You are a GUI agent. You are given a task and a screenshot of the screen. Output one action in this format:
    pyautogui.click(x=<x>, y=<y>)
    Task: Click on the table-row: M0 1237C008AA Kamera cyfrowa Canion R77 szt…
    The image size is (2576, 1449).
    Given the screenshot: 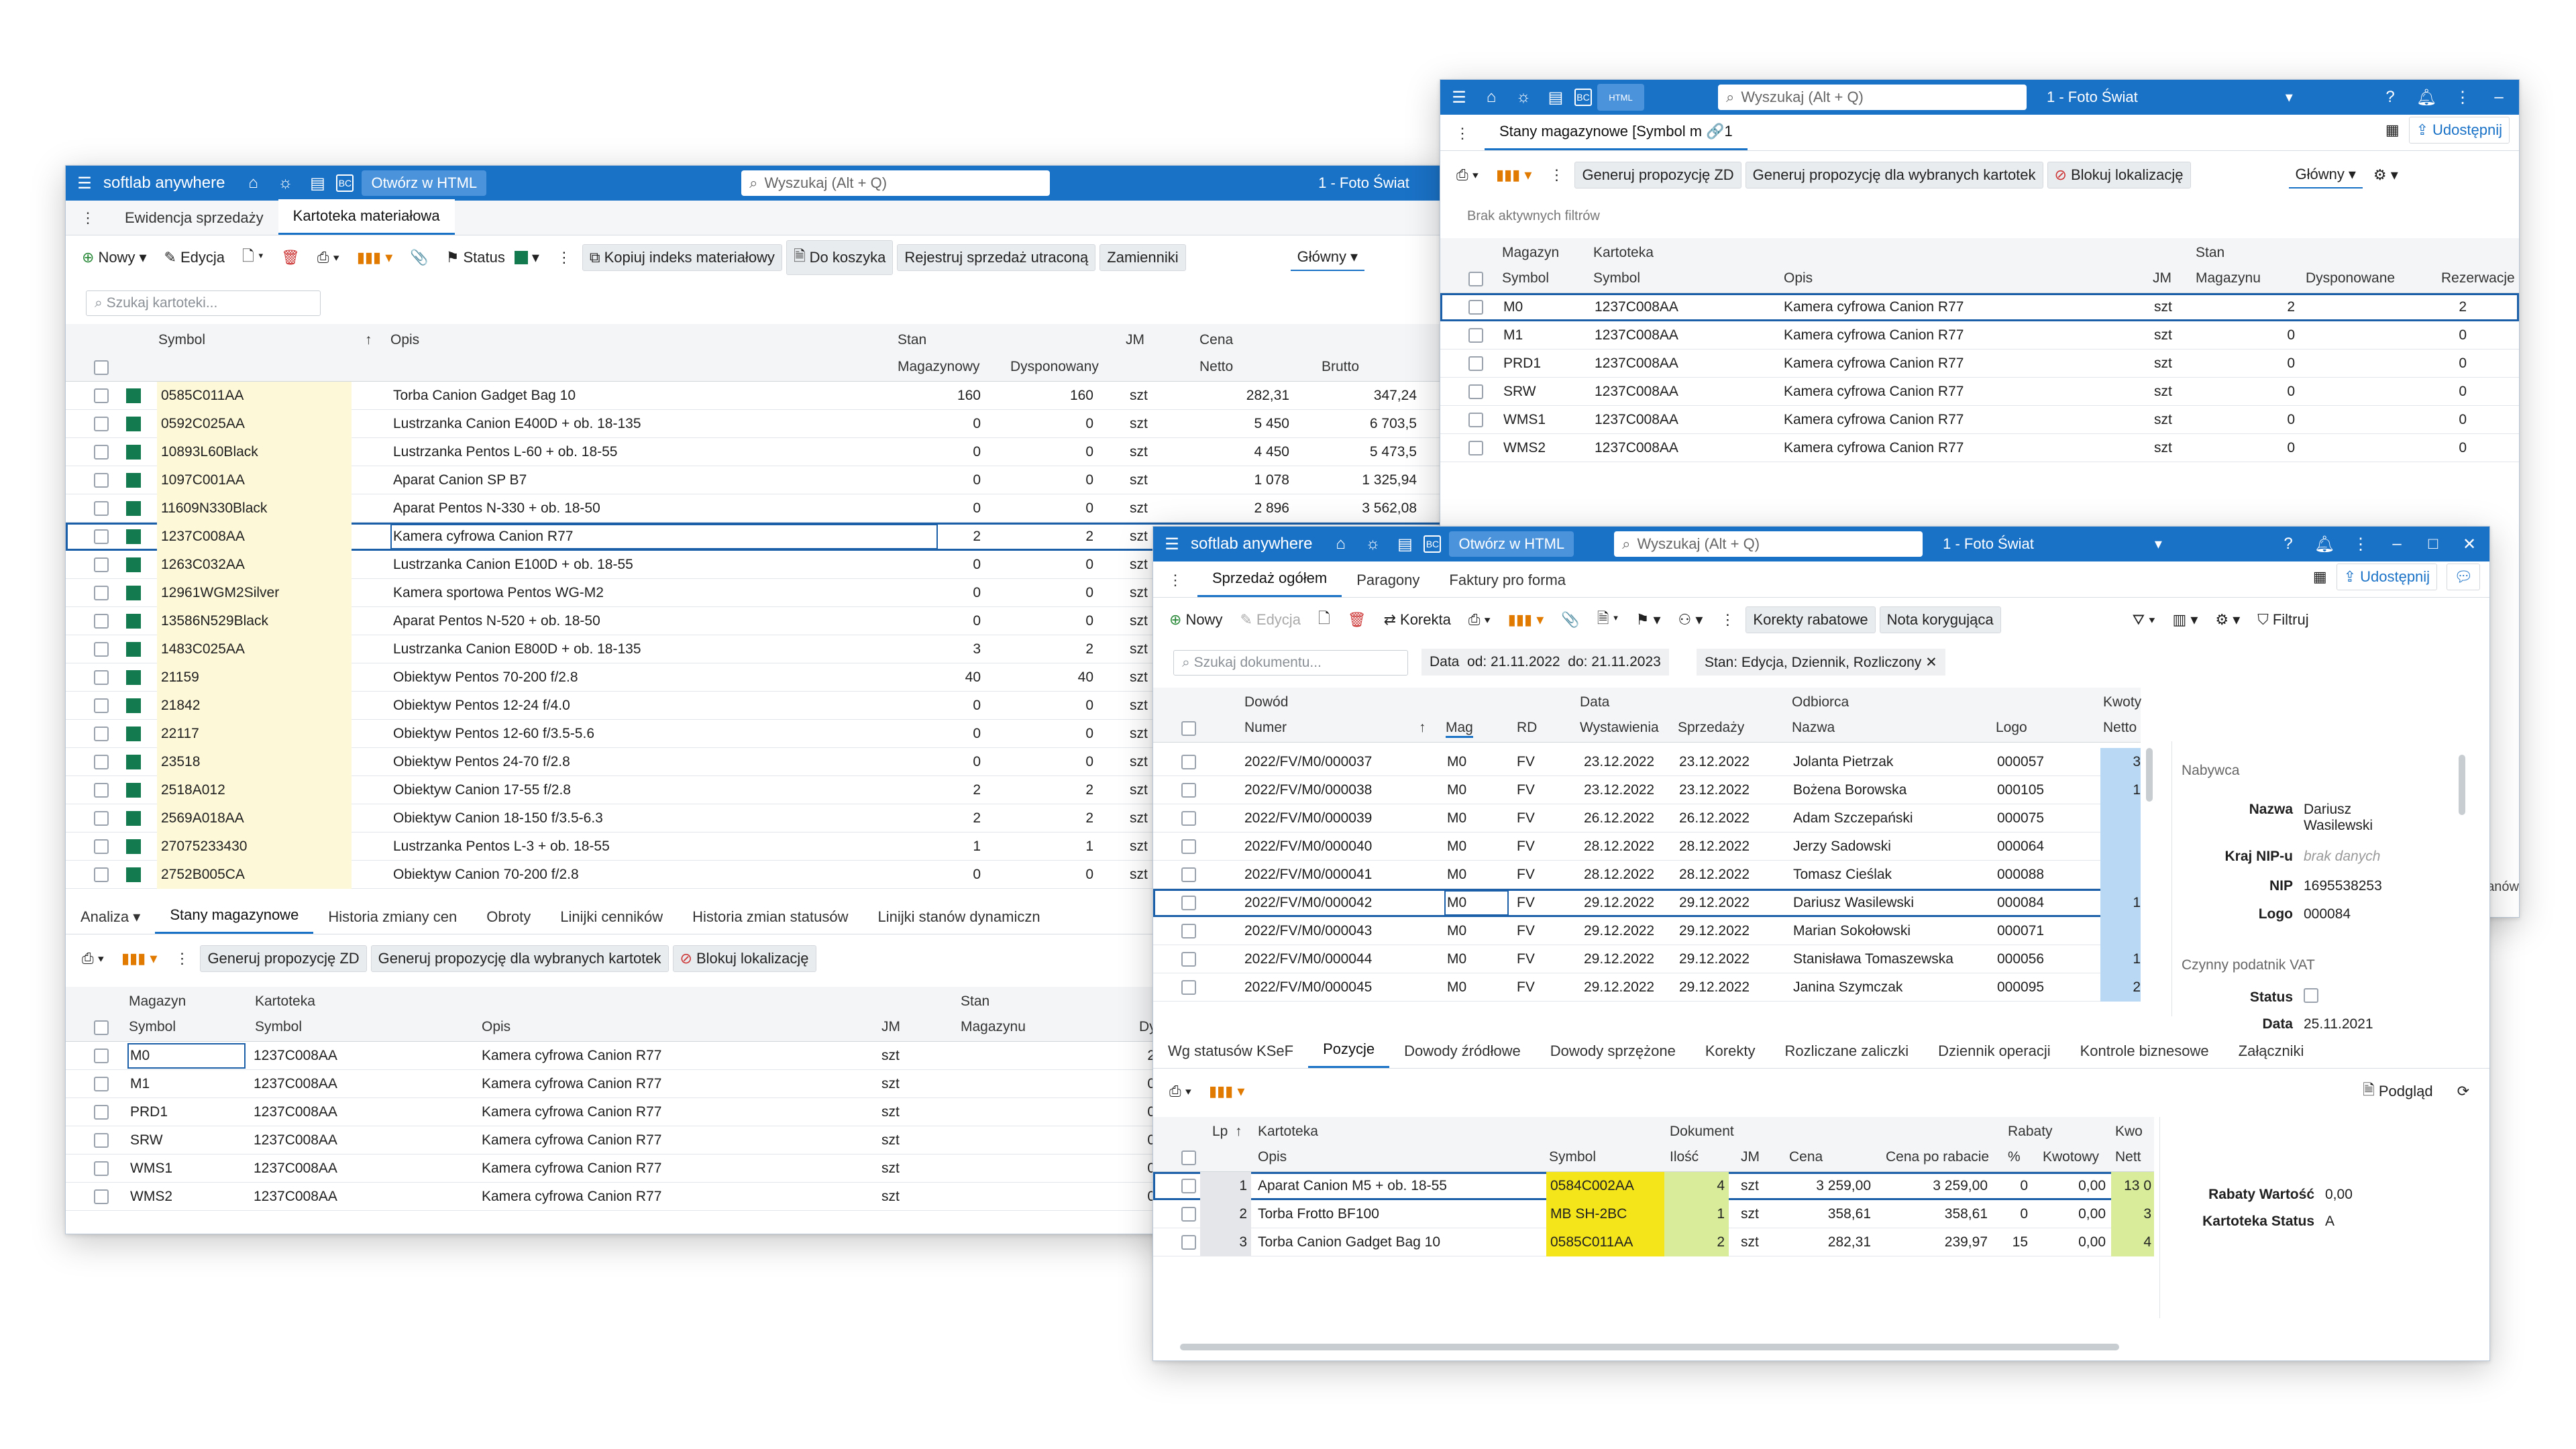 What is the action you would take?
    pyautogui.click(x=1979, y=307)
    